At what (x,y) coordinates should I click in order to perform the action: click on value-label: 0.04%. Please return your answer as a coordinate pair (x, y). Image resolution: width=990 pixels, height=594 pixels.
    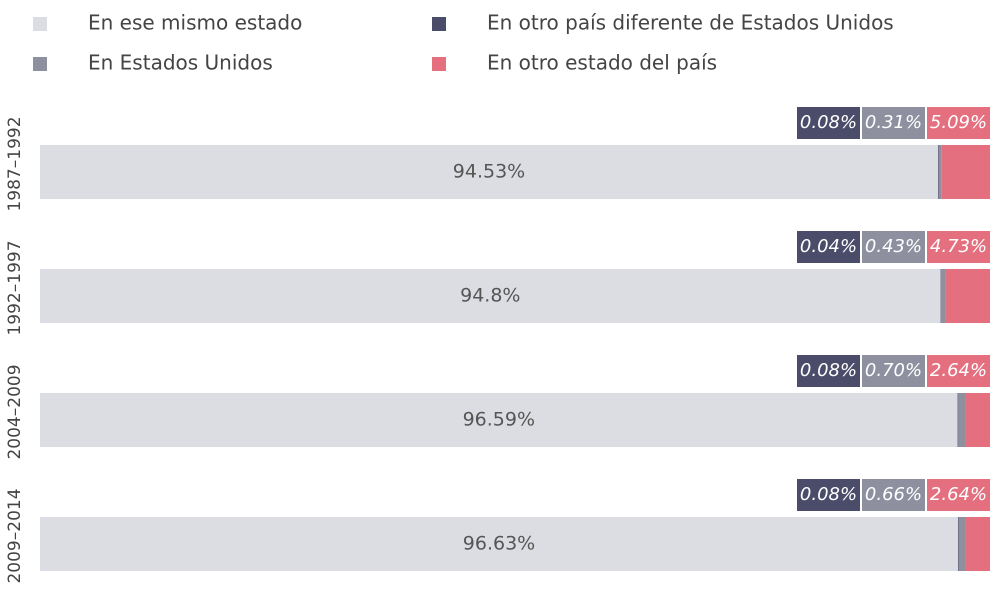
    Looking at the image, I should click on (828, 246).